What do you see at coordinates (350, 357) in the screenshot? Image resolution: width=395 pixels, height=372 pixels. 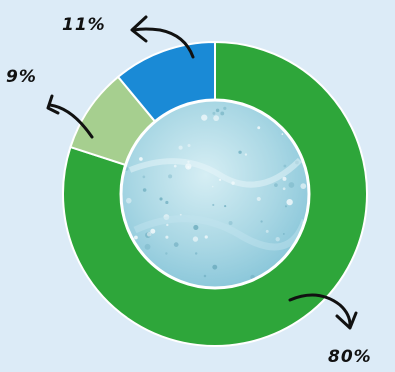 I see `label-80-percent: 80%` at bounding box center [350, 357].